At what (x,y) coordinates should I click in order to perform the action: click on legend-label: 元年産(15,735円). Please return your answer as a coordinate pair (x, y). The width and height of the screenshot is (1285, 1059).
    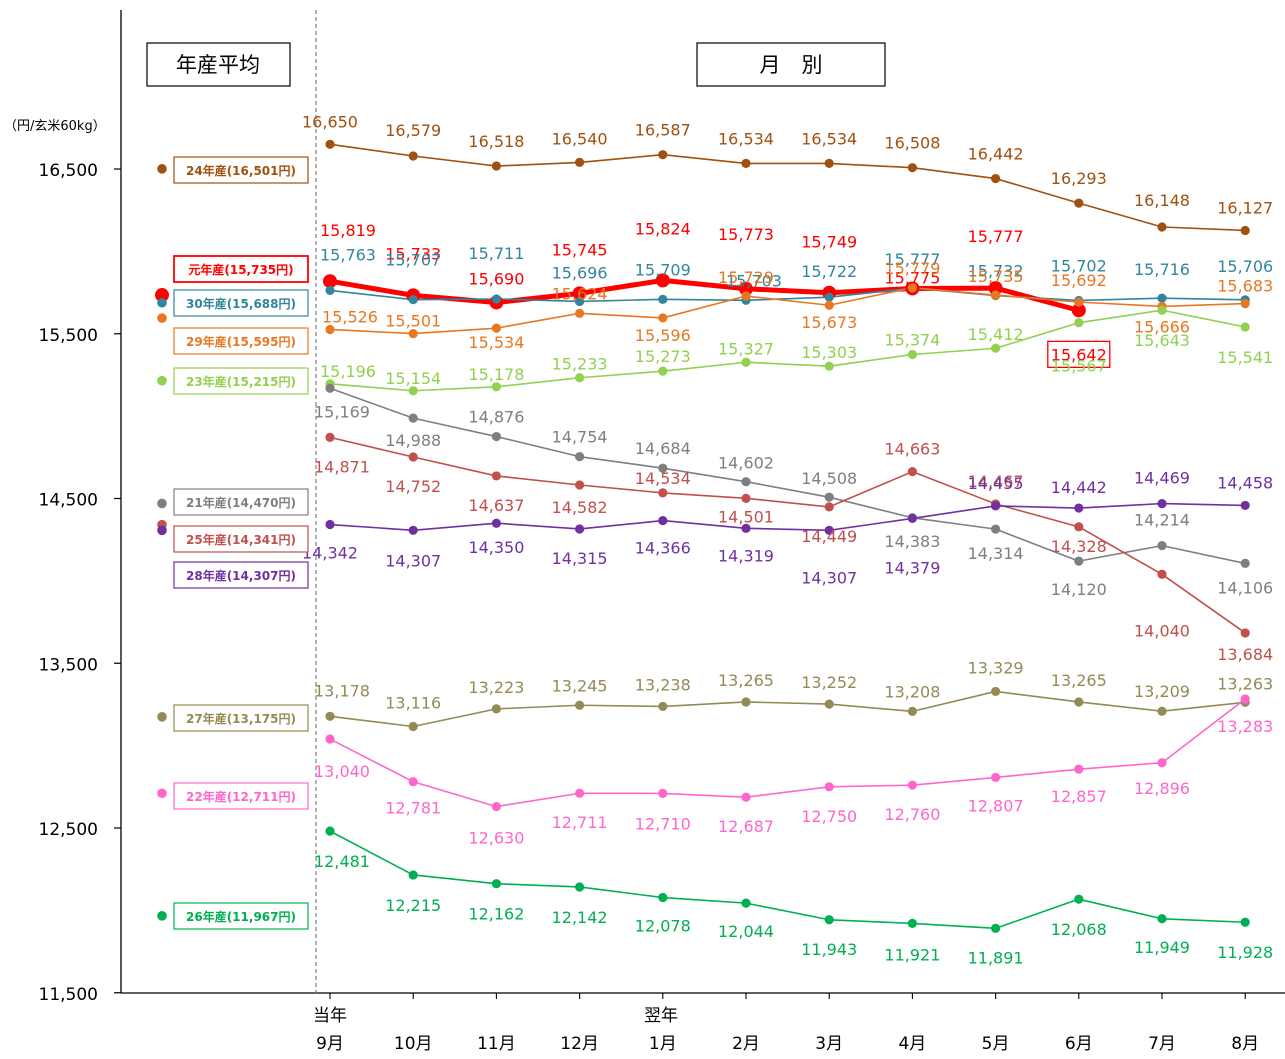
    Looking at the image, I should click on (240, 269).